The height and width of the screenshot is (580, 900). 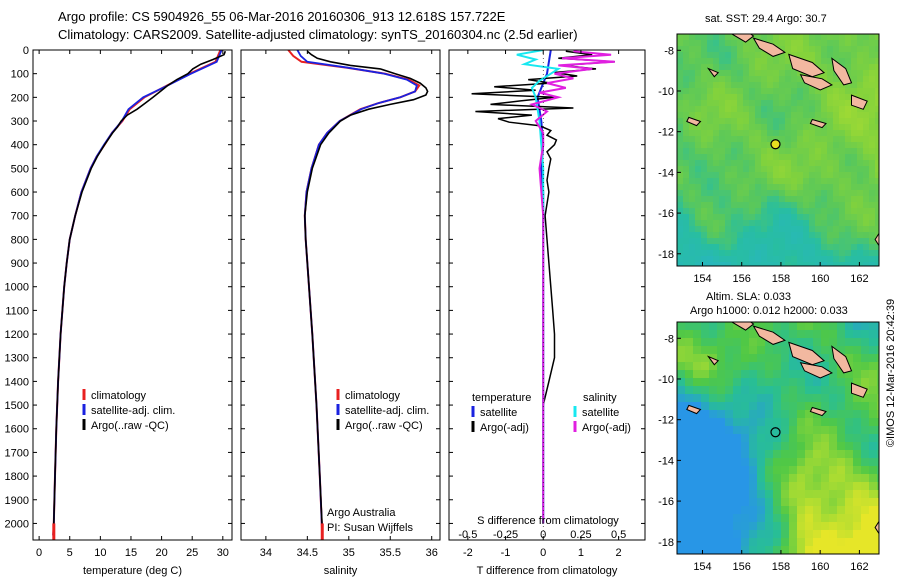 What do you see at coordinates (506, 553) in the screenshot?
I see `x-tick-label: -1` at bounding box center [506, 553].